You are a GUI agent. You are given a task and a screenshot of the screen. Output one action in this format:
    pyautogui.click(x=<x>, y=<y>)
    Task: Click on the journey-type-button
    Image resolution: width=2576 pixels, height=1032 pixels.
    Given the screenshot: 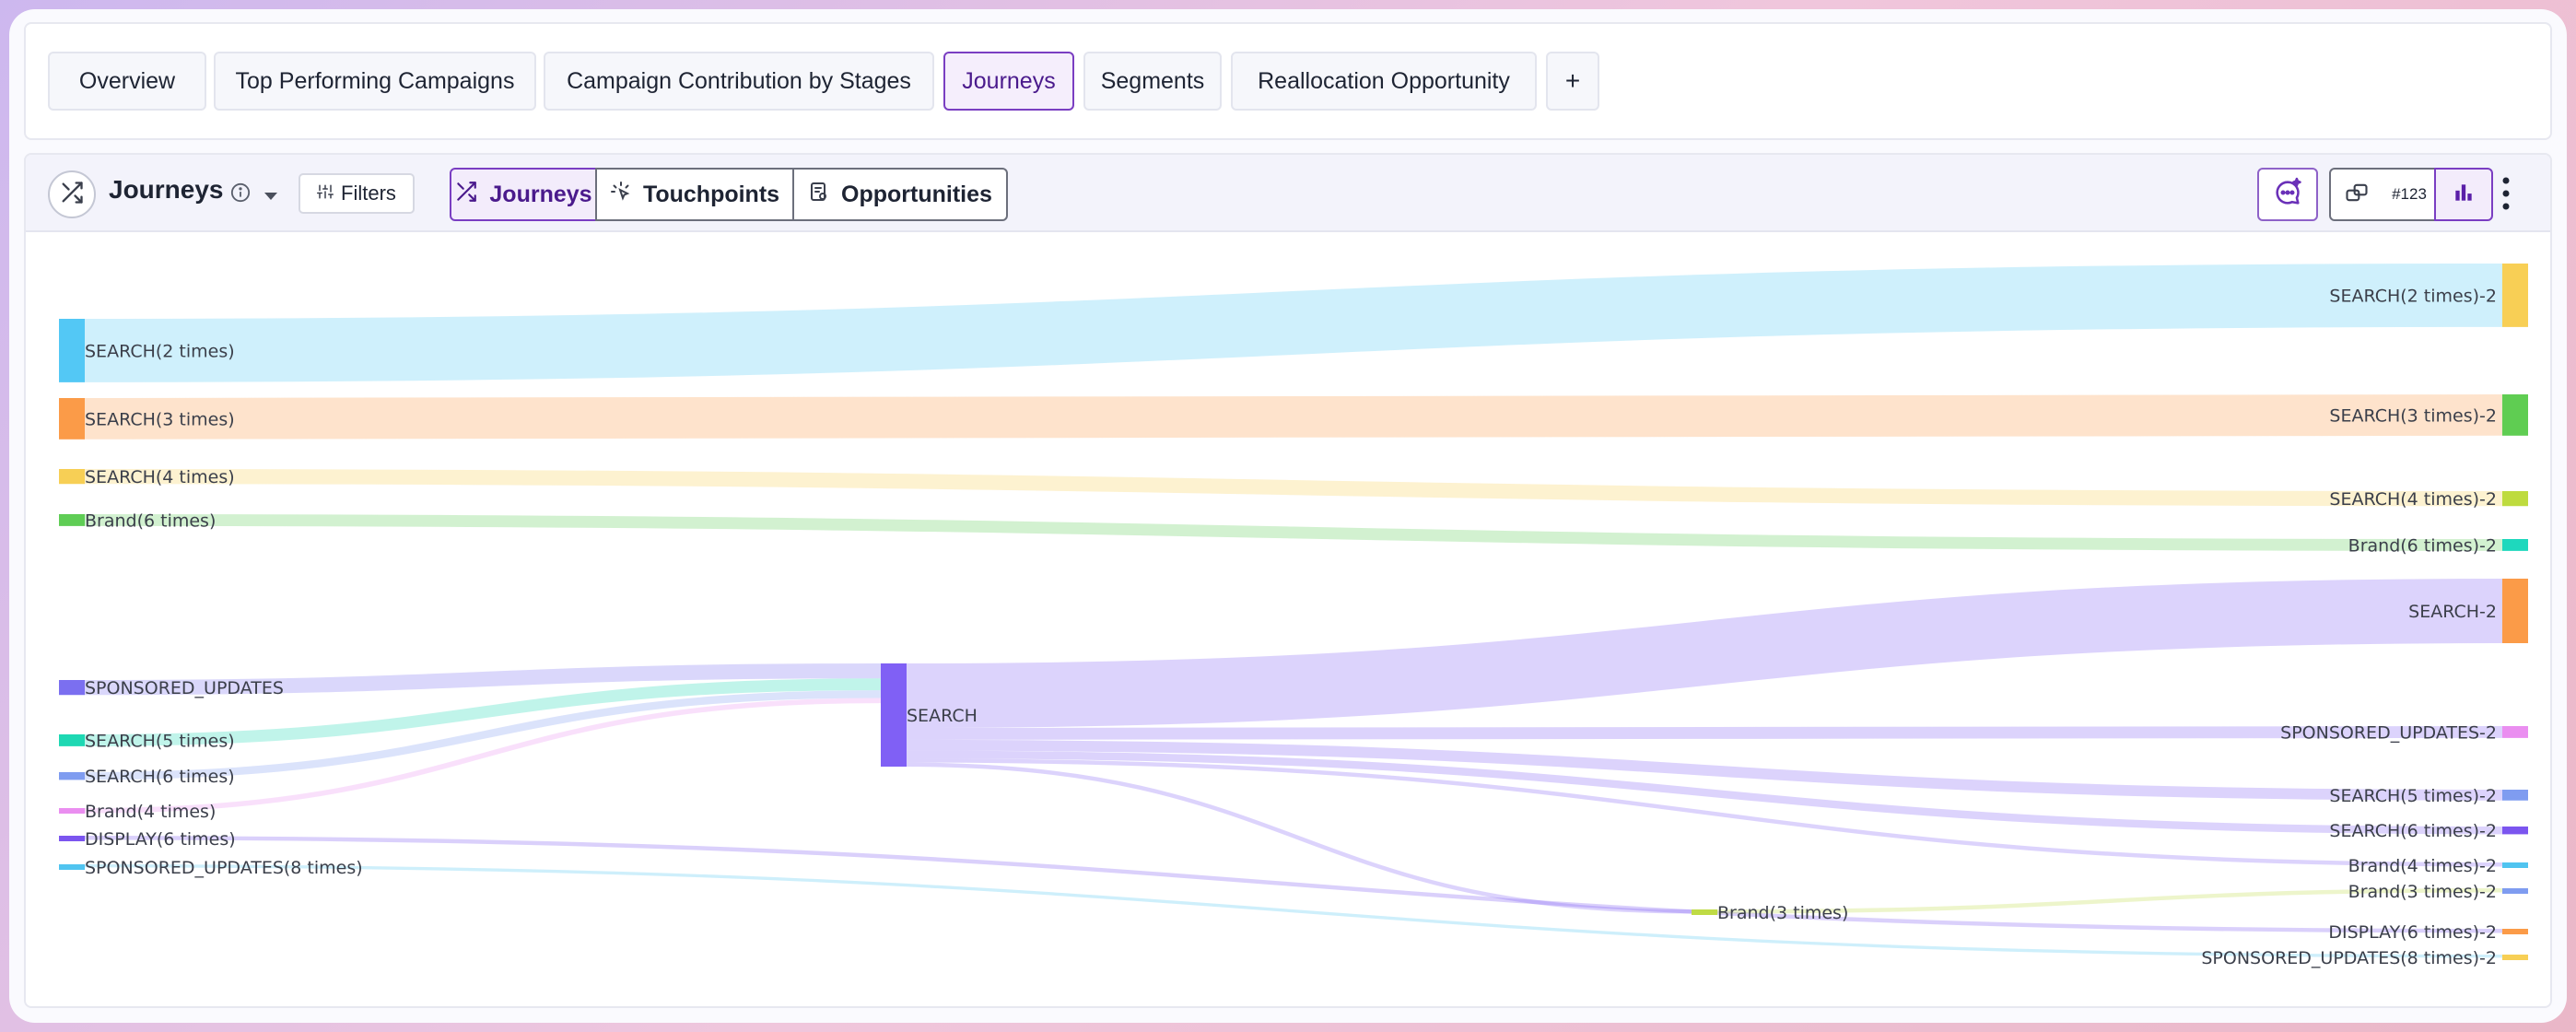 What is the action you would take?
    pyautogui.click(x=72, y=194)
    